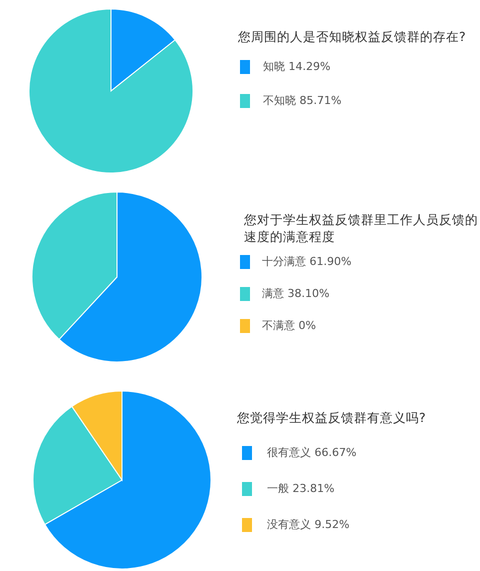  I want to click on legend-label: 没有意义 9.52%, so click(308, 525).